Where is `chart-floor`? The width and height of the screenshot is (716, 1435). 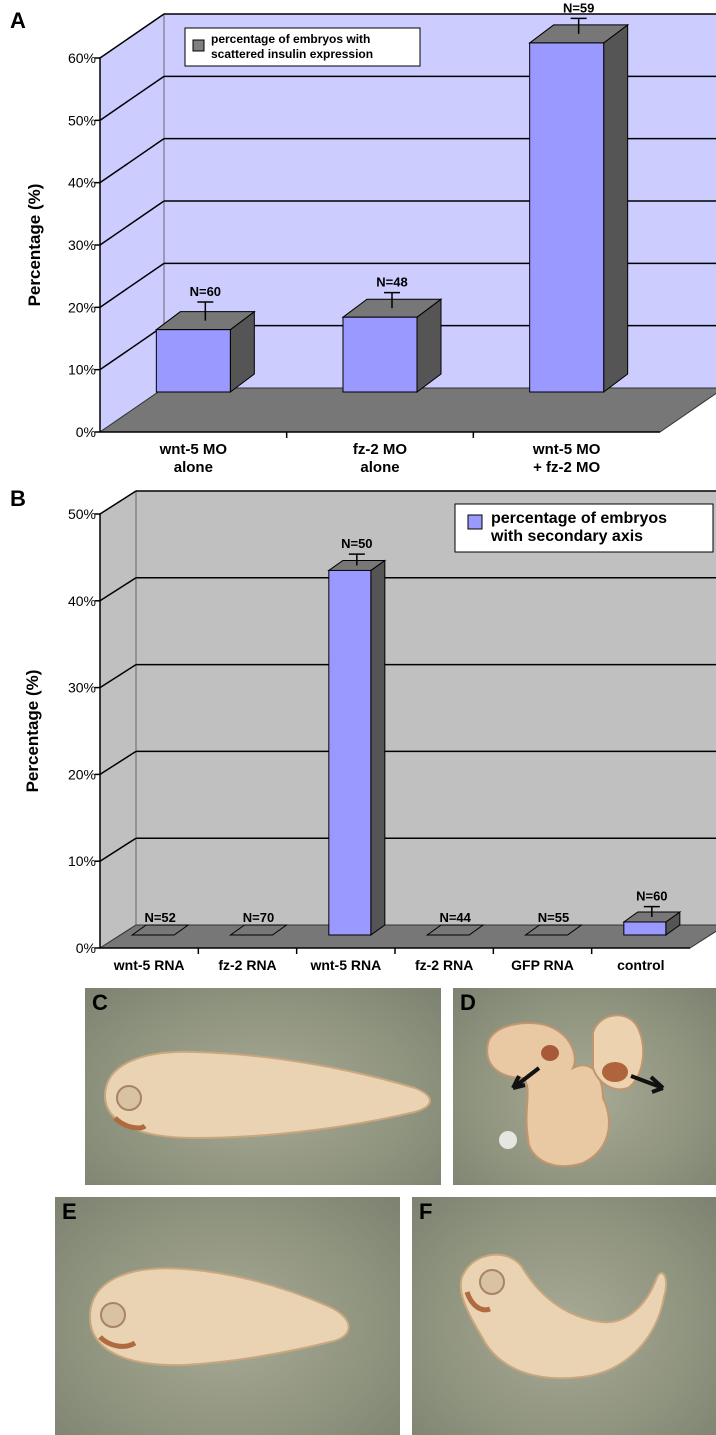 chart-floor is located at coordinates (407, 410).